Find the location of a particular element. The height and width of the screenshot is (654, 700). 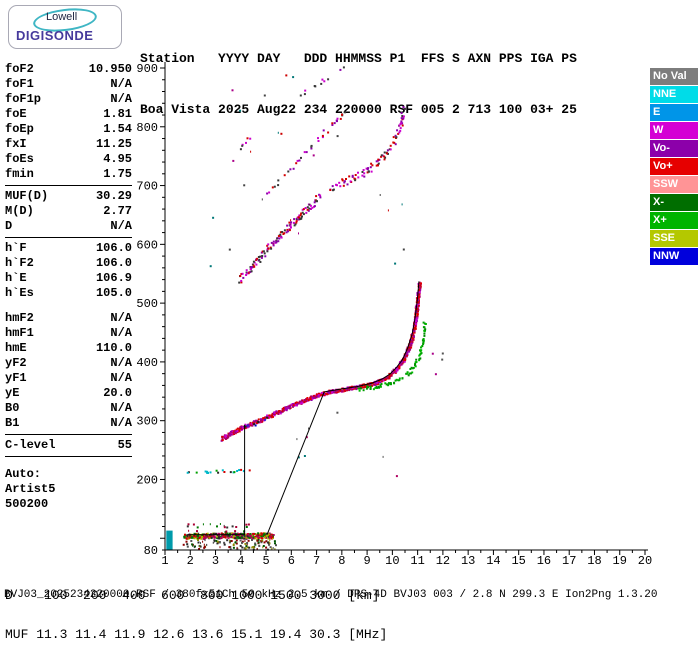

param-label: 500200 is located at coordinates (27, 504).